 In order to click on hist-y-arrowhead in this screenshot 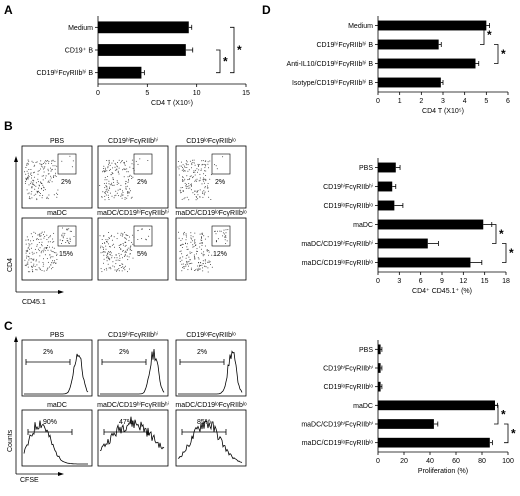, I will do `click(16, 339)`.